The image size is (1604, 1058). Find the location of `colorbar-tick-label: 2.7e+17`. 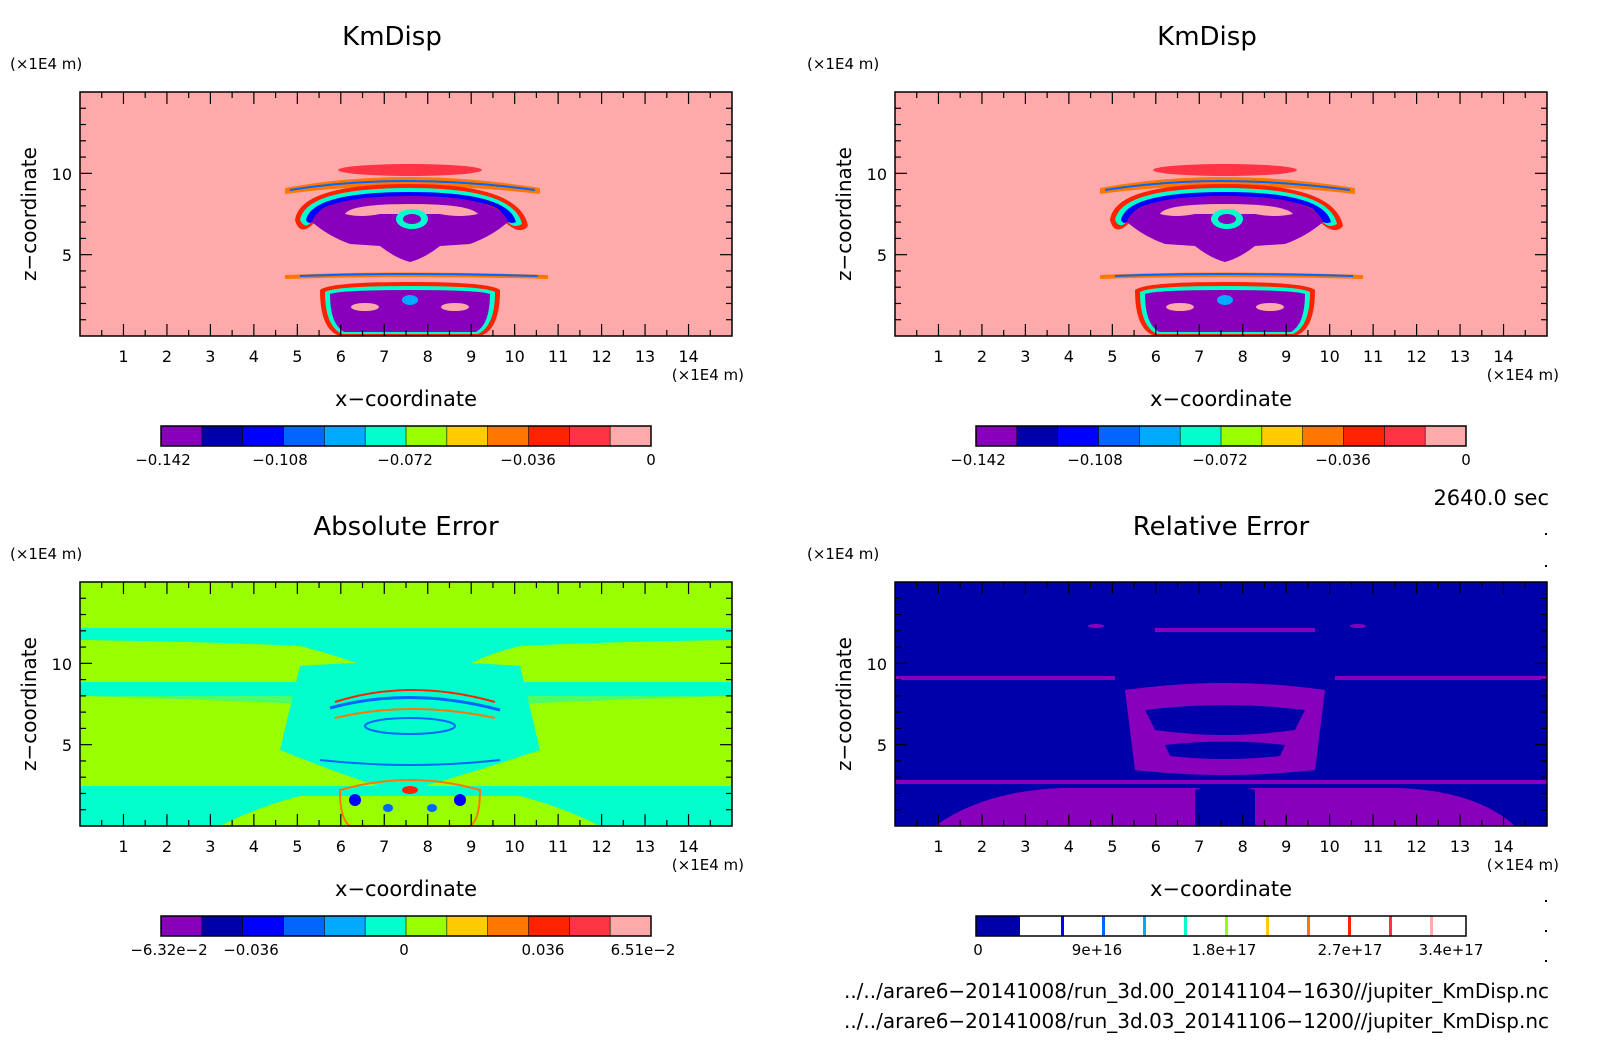

colorbar-tick-label: 2.7e+17 is located at coordinates (1350, 950).